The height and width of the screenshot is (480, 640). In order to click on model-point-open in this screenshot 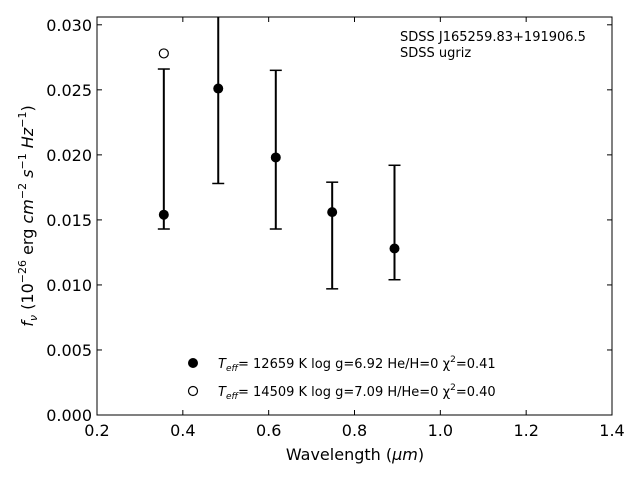, I will do `click(163, 53)`.